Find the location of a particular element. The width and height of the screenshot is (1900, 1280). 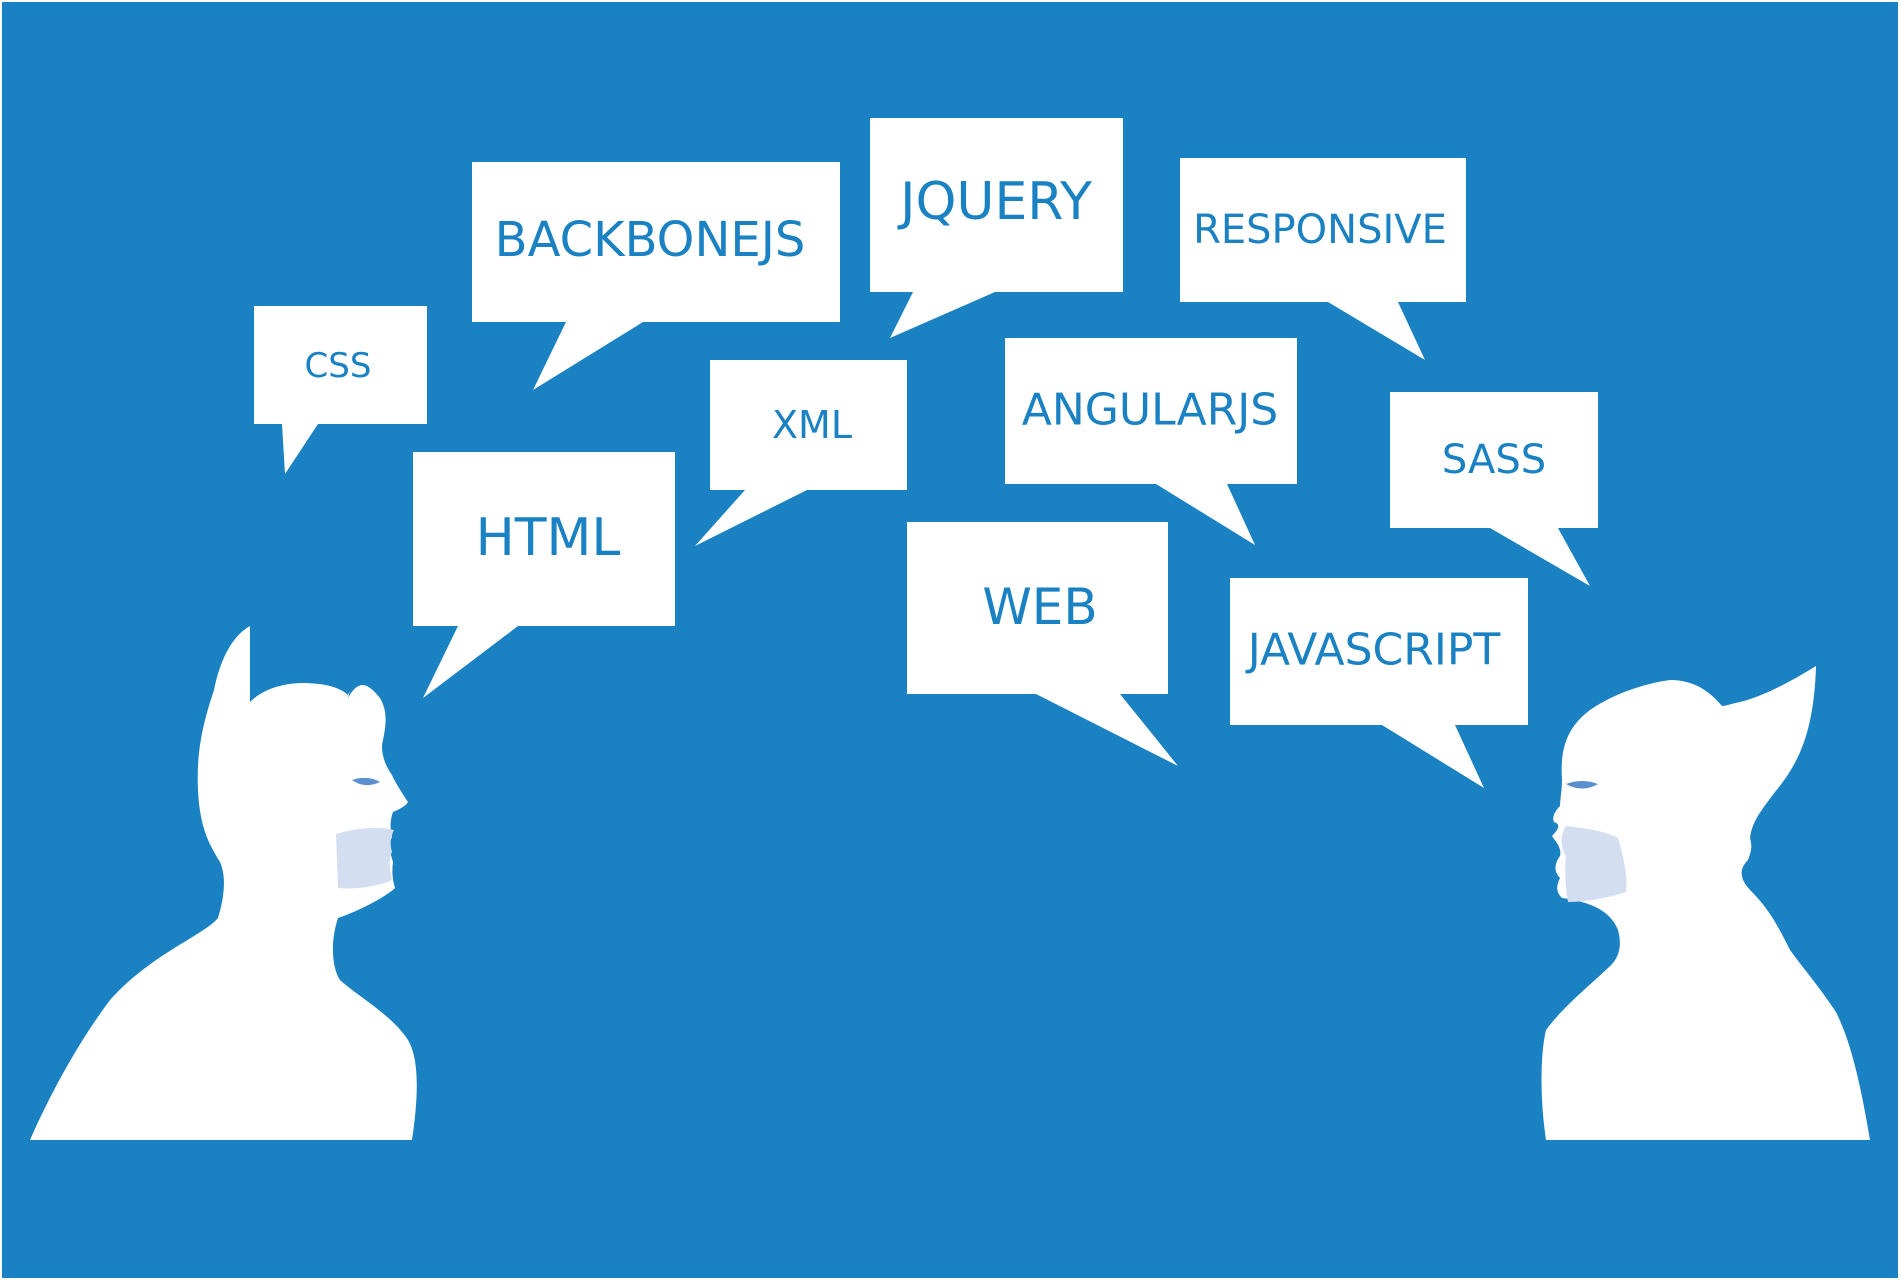

bubble-web-text: WEB is located at coordinates (1039, 607).